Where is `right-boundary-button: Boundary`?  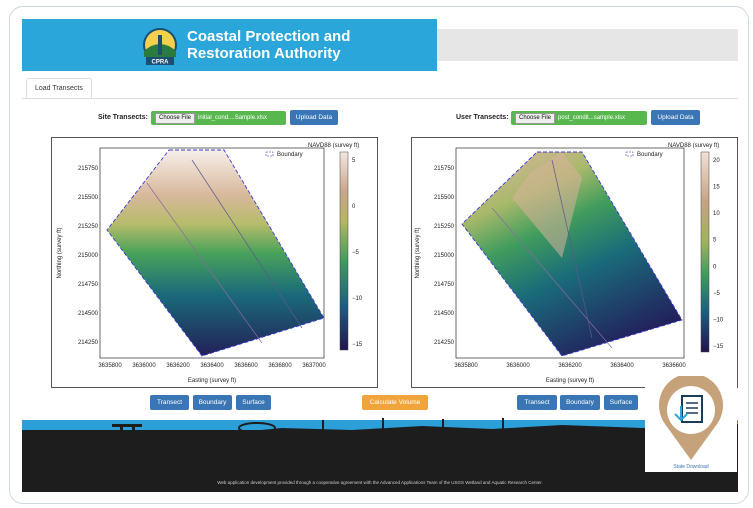 right-boundary-button: Boundary is located at coordinates (580, 402).